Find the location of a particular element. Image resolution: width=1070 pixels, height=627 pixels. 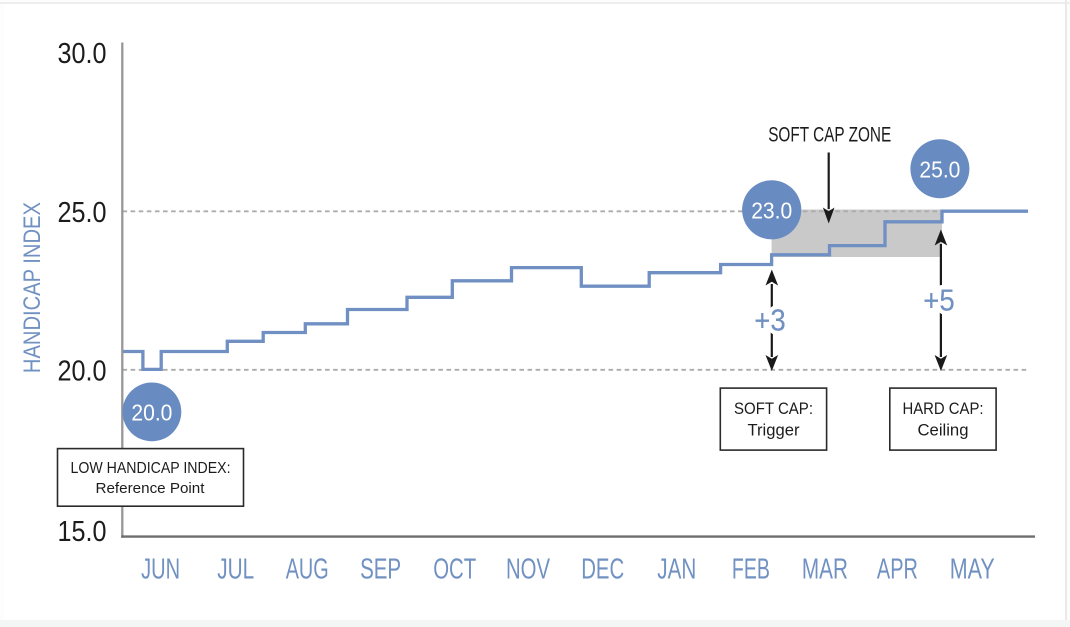

svg-text: 23.0 is located at coordinates (771, 210).